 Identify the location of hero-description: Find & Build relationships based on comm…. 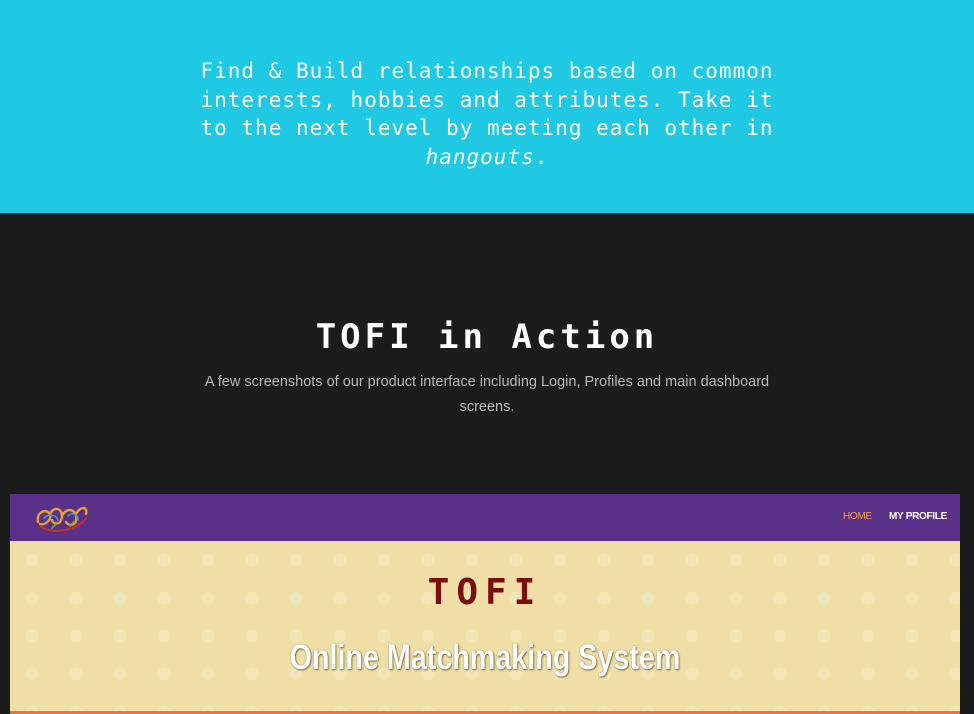
(487, 114).